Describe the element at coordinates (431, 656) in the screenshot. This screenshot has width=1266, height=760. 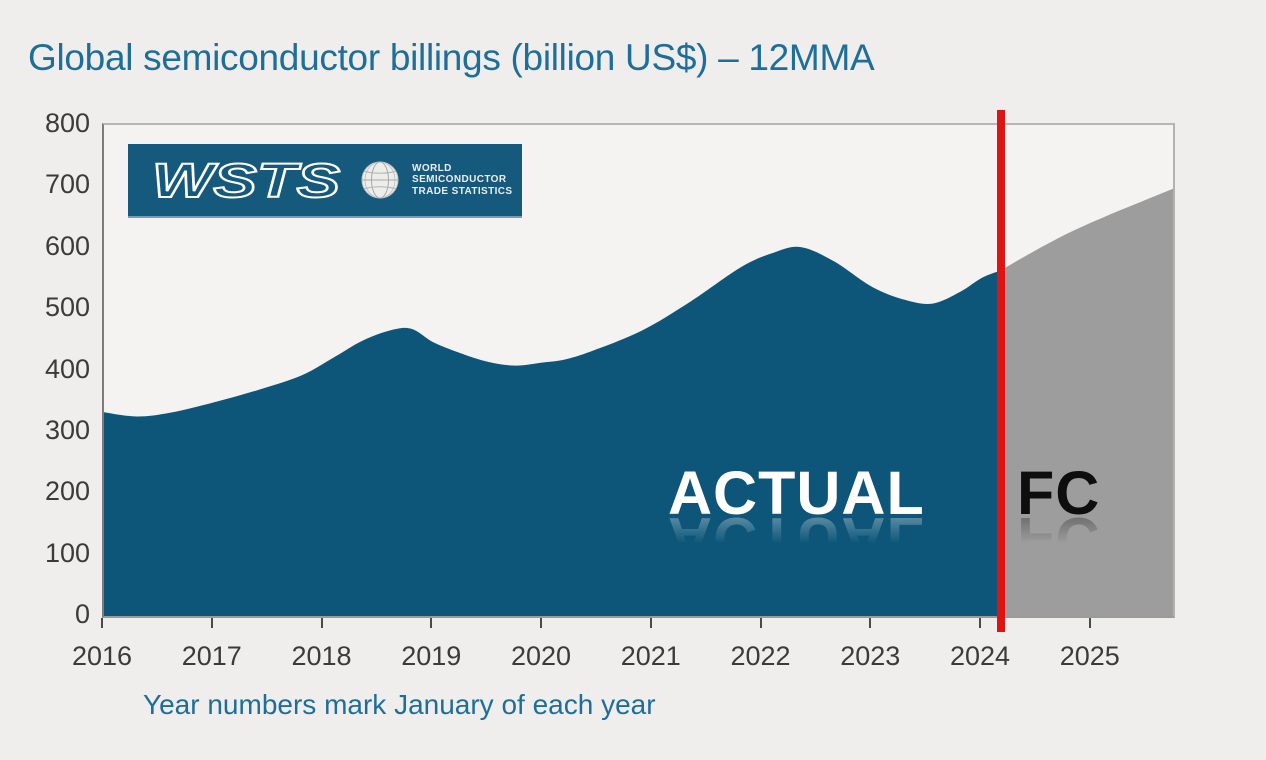
I see `x-tick-label-2019: 2019` at that location.